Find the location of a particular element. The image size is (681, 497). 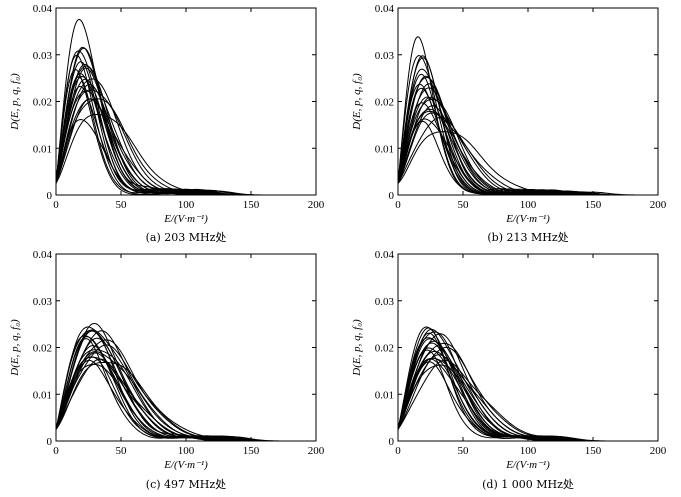

panel-caption: (b) 213 MHz处 is located at coordinates (527, 237).